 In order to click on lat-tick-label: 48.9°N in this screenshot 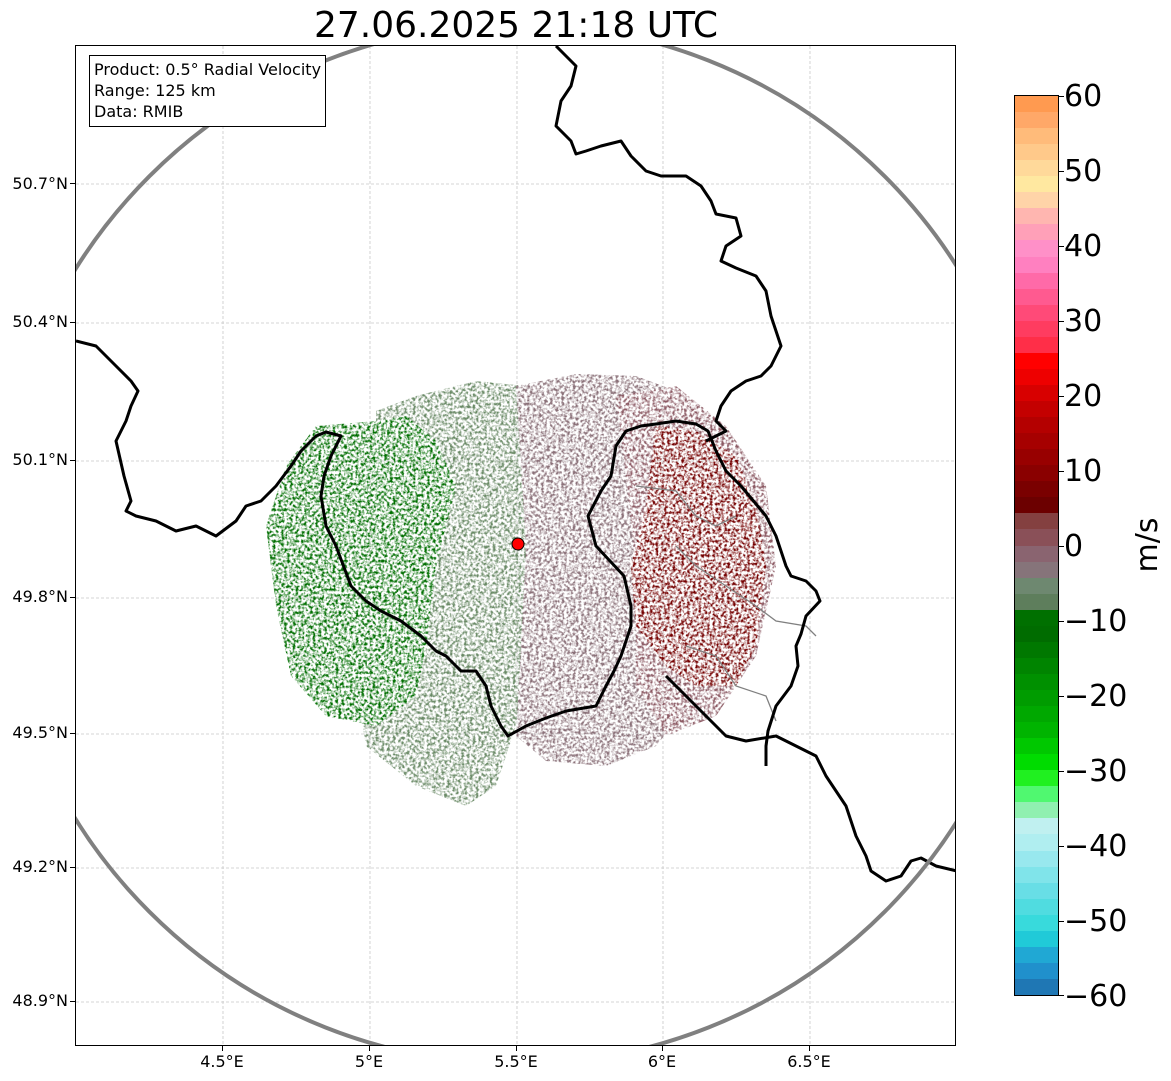, I will do `click(40, 1000)`.